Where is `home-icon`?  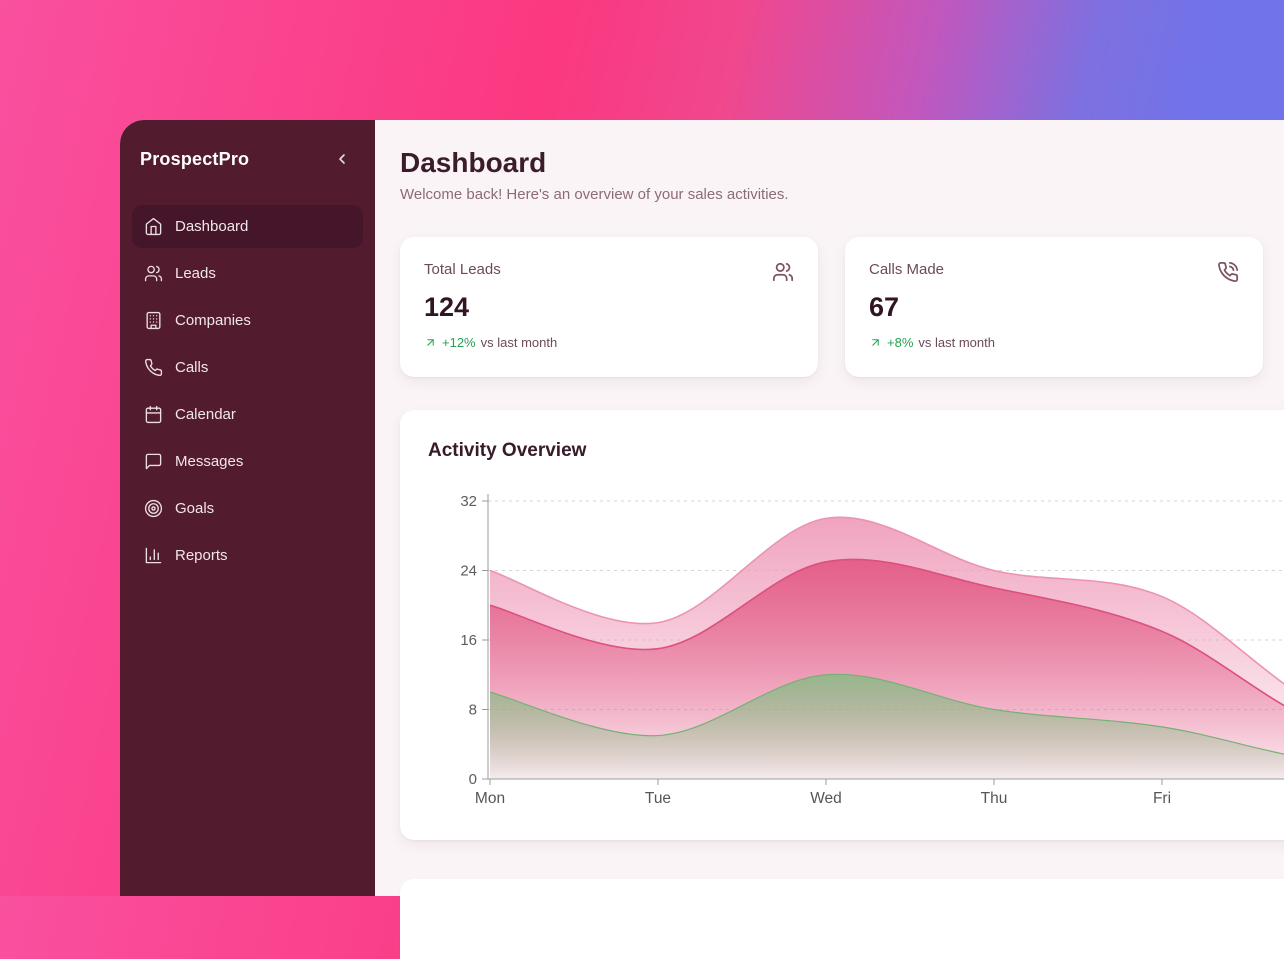
home-icon is located at coordinates (153, 226).